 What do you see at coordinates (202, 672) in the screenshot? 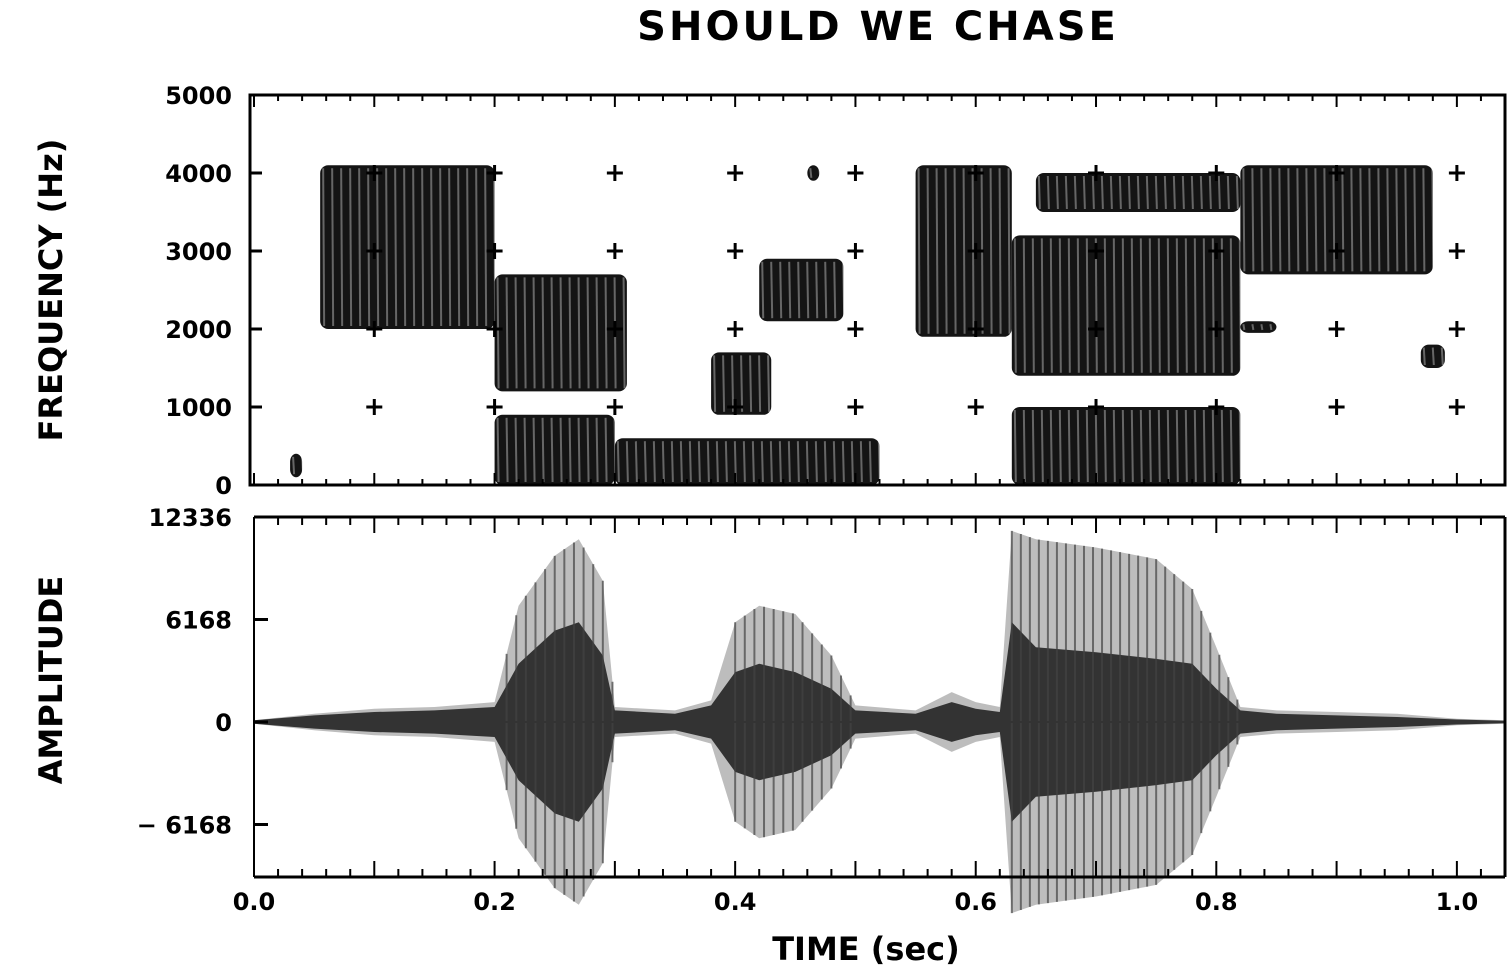
I see `waveform-y-ticks: 12336 6168 0 − 6168` at bounding box center [202, 672].